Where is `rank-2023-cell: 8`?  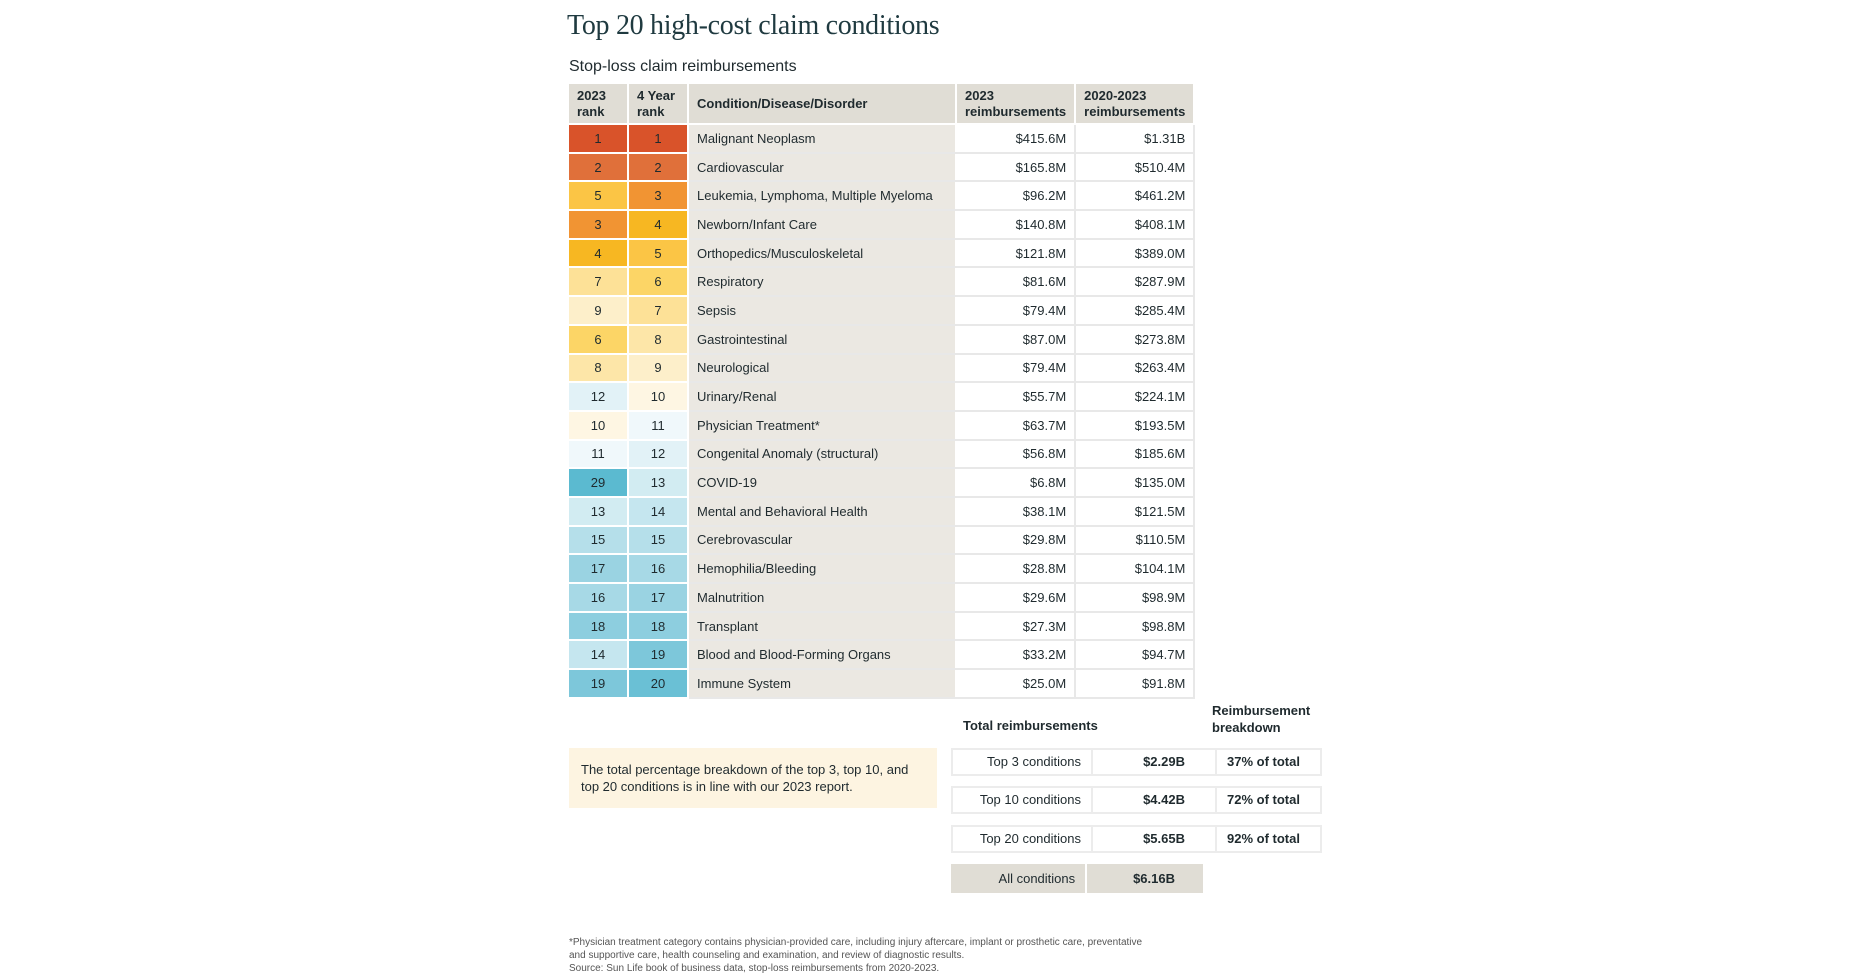 rank-2023-cell: 8 is located at coordinates (599, 368).